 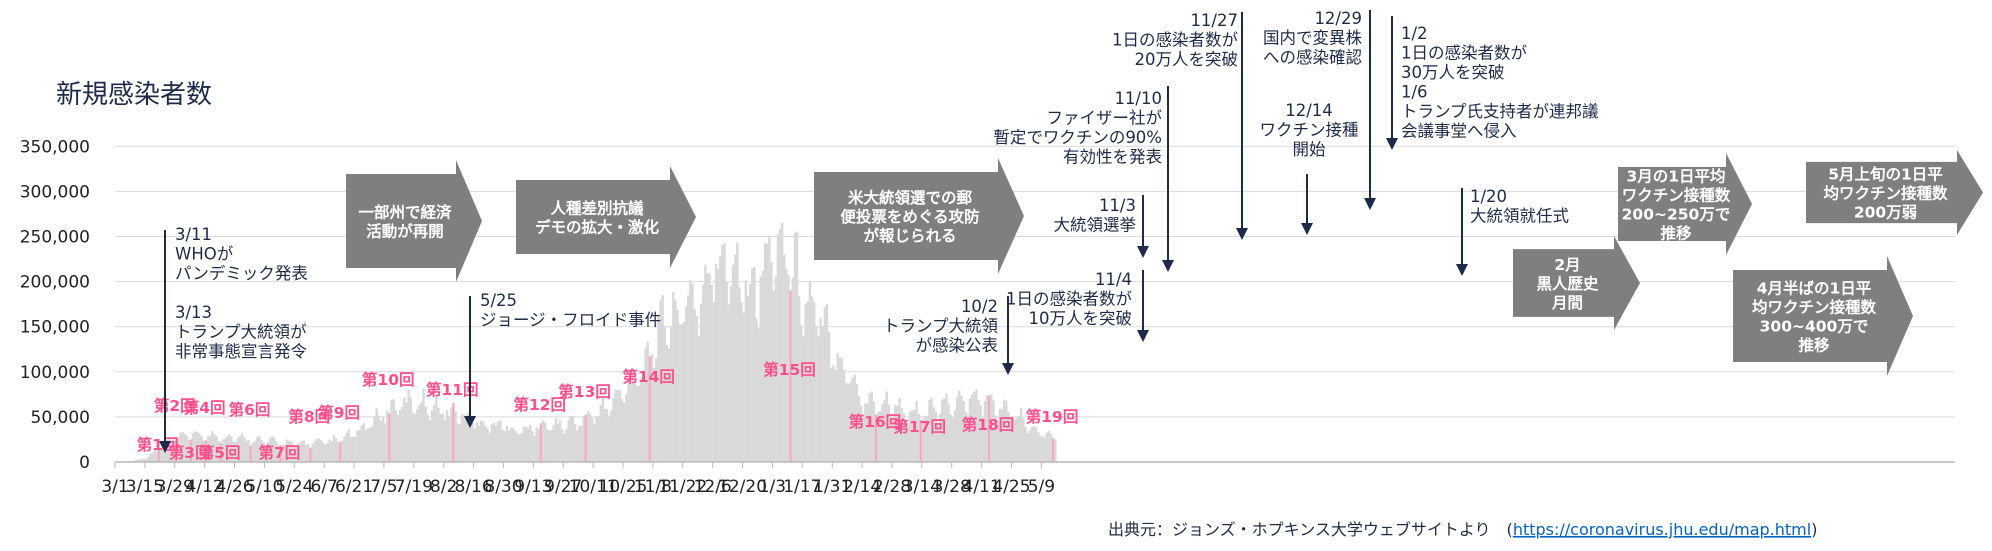 I want to click on x-tick-label: 3/28, so click(x=952, y=487).